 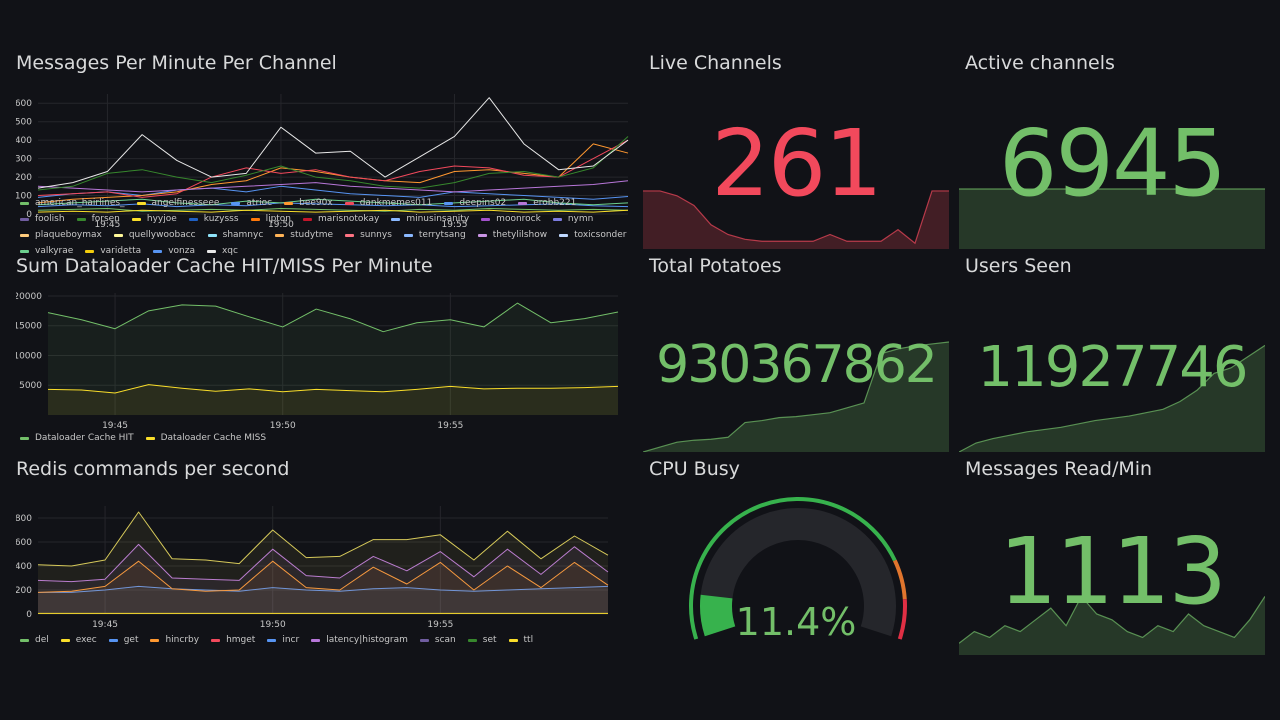 I want to click on legend-item: del, so click(x=34, y=640).